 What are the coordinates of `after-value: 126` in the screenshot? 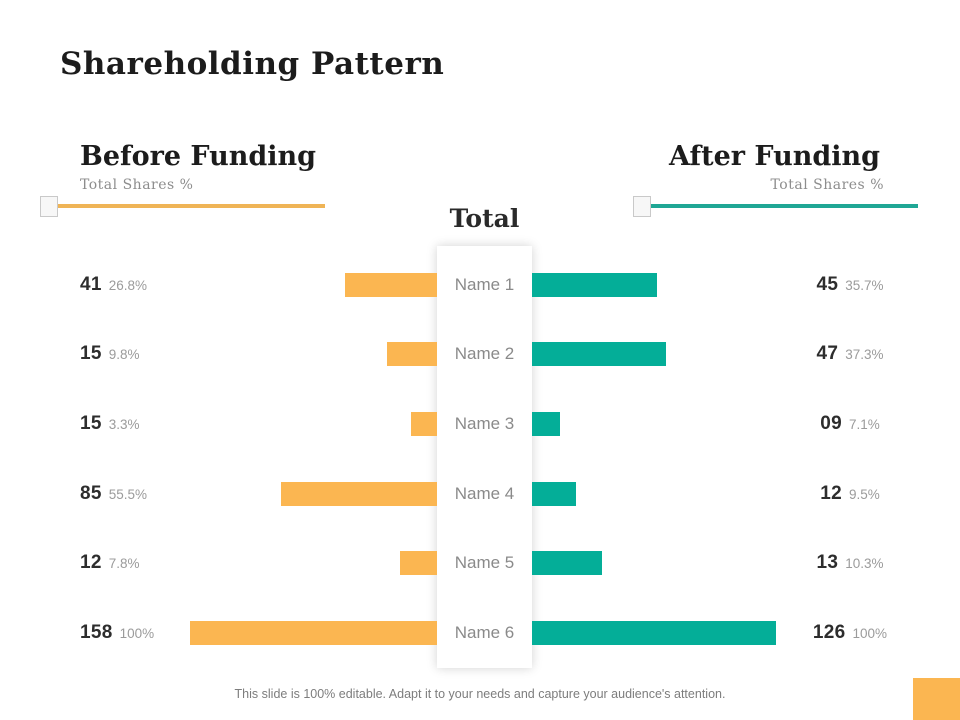 It's located at (829, 633).